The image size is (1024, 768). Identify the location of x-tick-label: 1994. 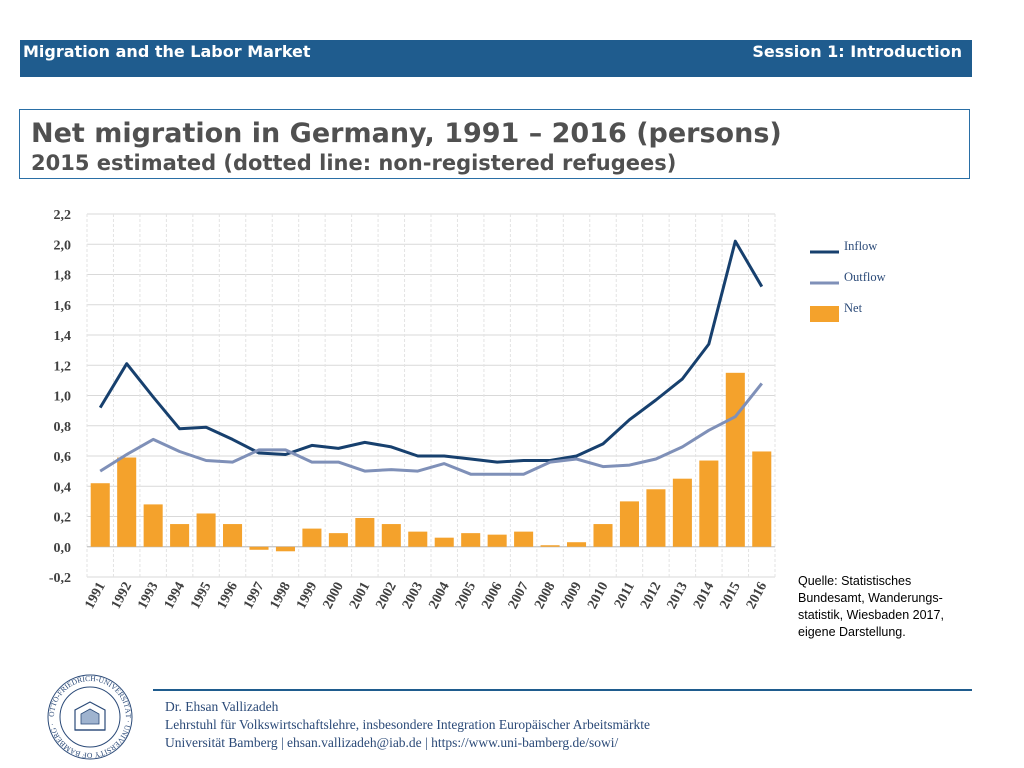
(175, 596).